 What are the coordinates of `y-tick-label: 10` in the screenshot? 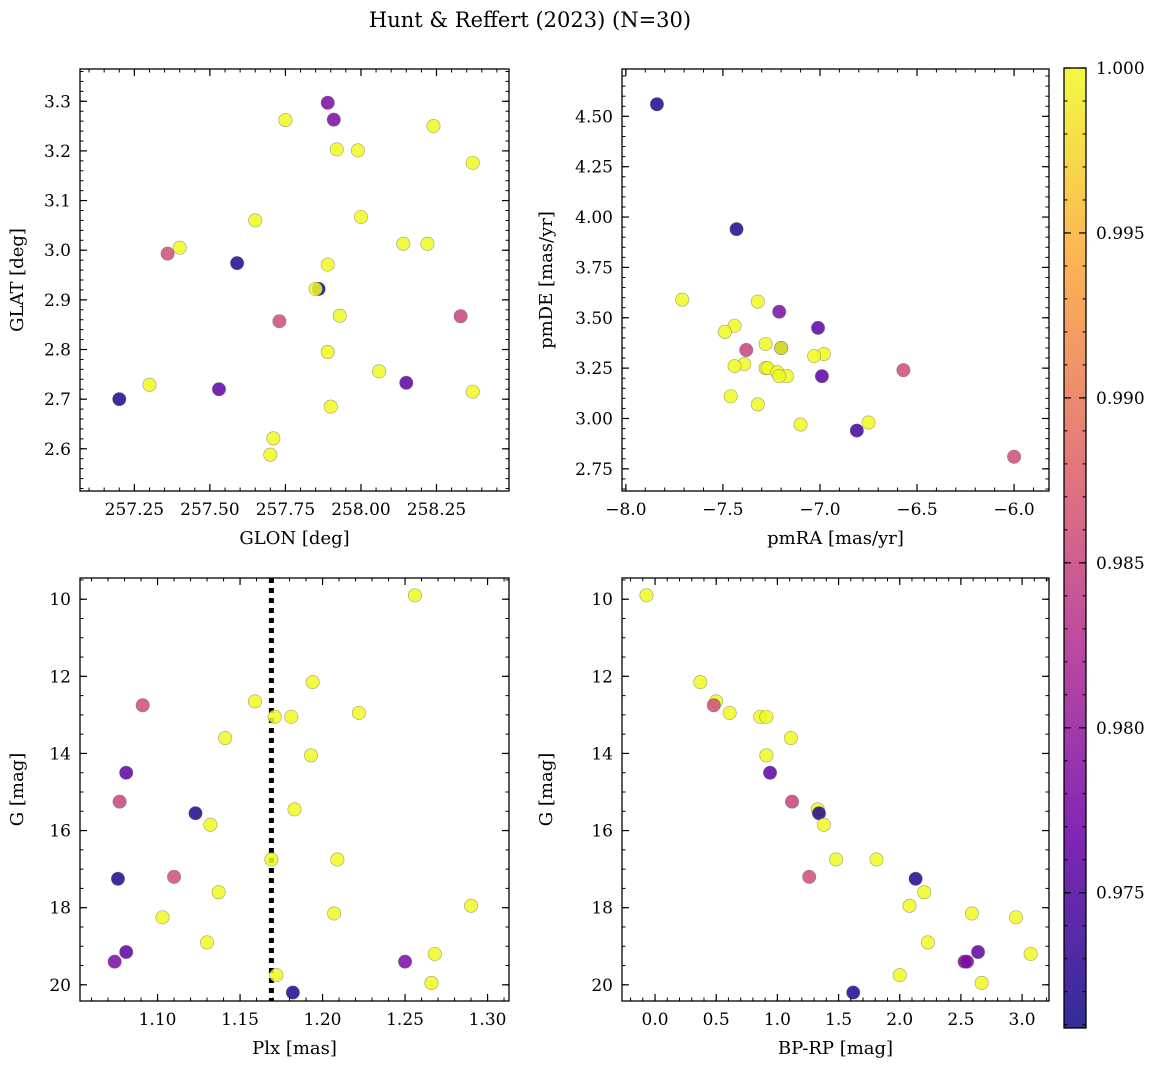 It's located at (60, 600).